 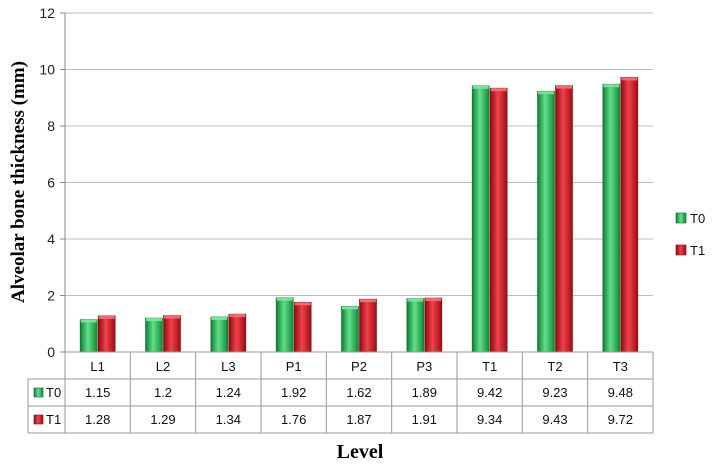 I want to click on data-value-label: 1.15, so click(x=97, y=392).